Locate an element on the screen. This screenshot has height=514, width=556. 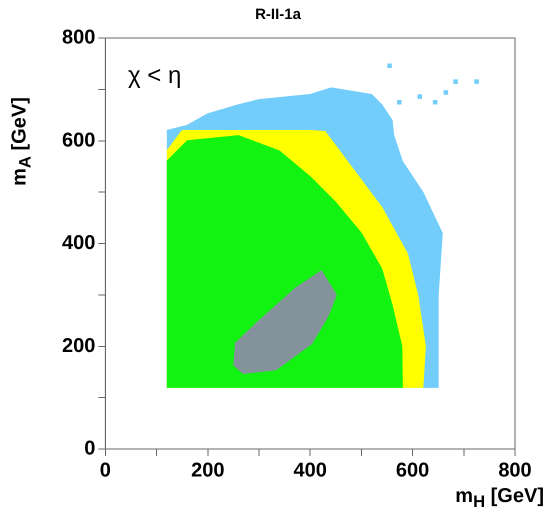
x-tick-label: 600 is located at coordinates (413, 471).